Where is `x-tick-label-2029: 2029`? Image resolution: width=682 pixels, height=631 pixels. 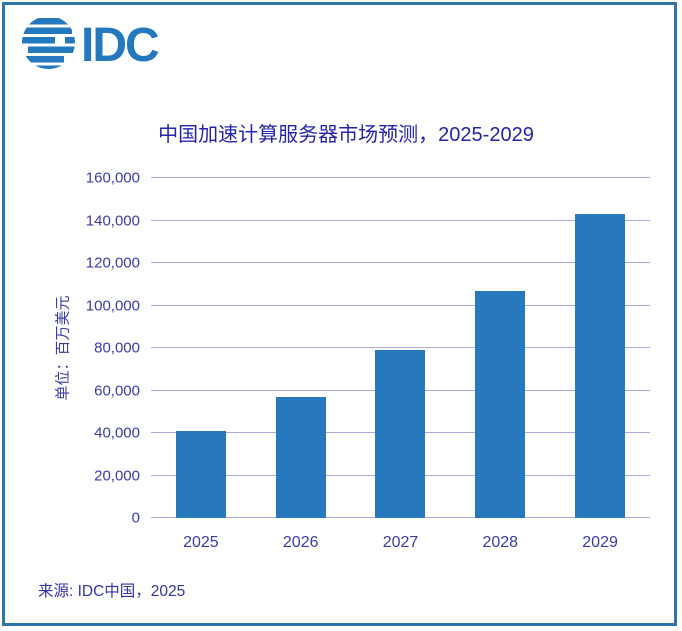
x-tick-label-2029: 2029 is located at coordinates (600, 542).